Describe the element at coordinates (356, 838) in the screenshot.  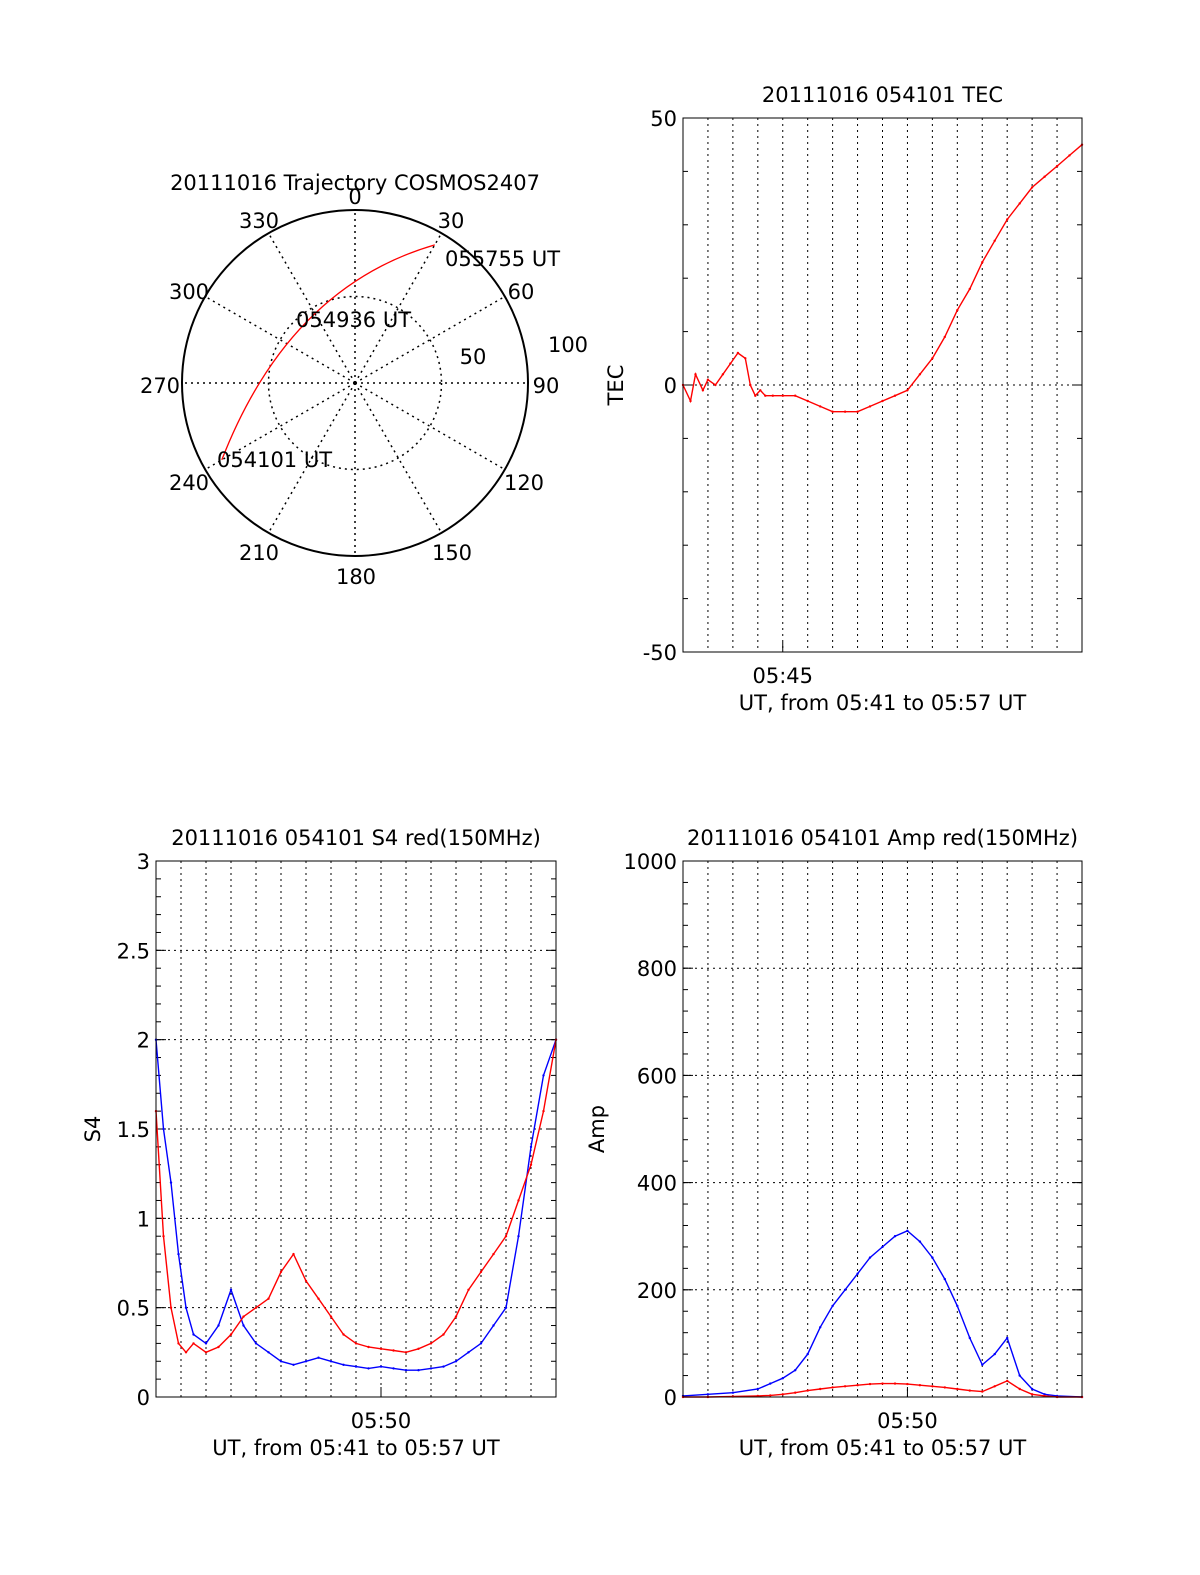
I see `chart-title: 20111016 054101 S4 red(150MHz)` at that location.